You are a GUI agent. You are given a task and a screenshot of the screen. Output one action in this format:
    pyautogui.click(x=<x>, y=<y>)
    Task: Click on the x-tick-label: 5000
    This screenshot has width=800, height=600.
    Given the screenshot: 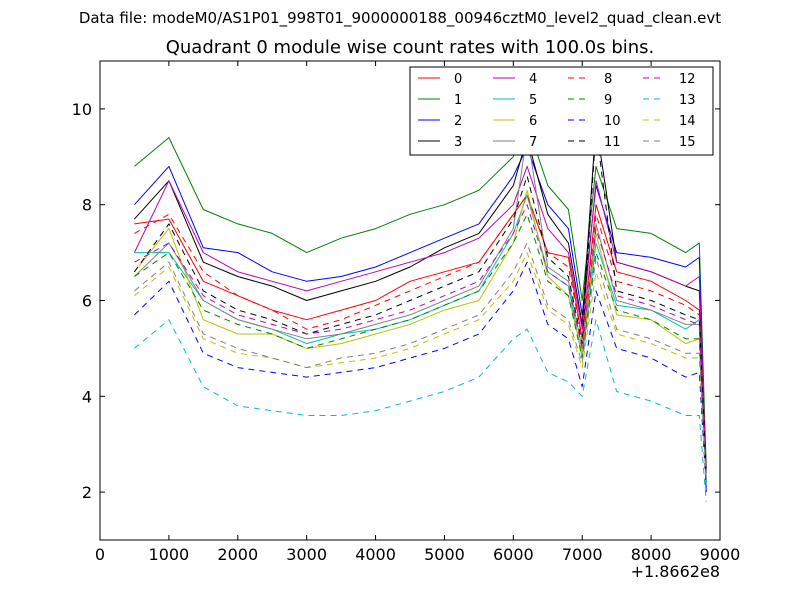 What is the action you would take?
    pyautogui.click(x=444, y=554)
    